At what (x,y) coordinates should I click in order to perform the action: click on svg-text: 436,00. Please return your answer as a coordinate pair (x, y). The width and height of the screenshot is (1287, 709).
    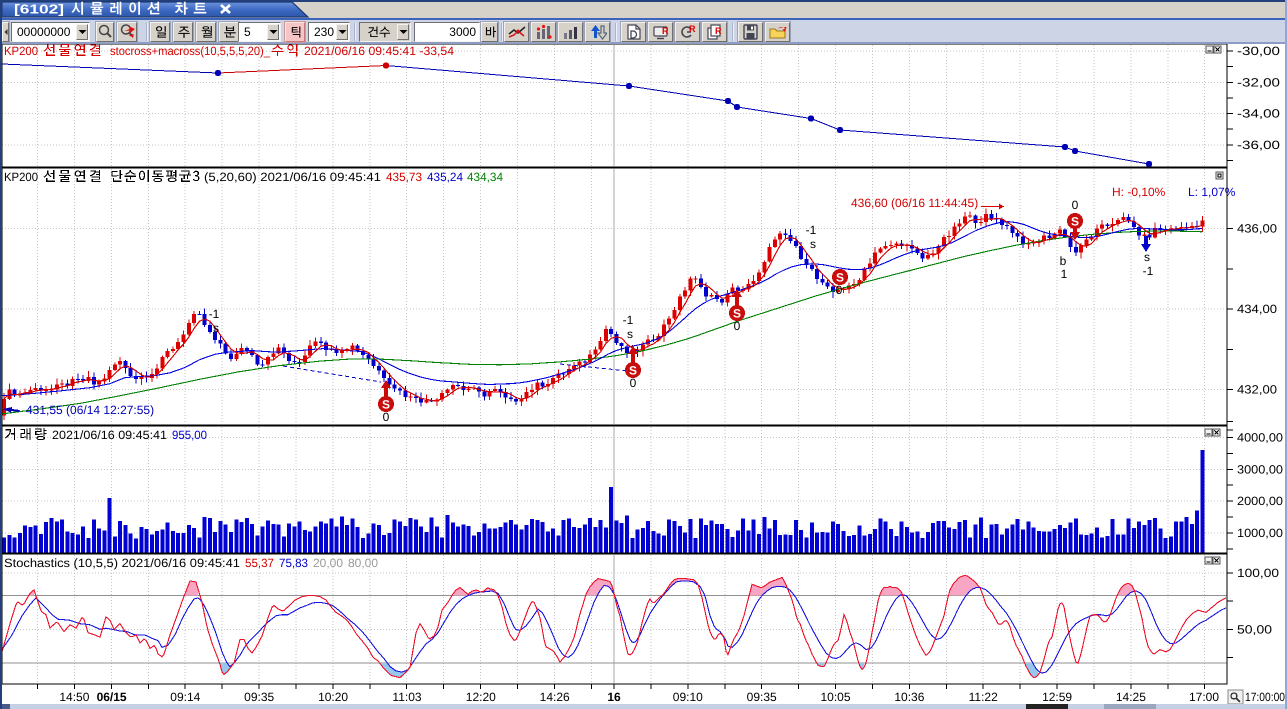
    Looking at the image, I should click on (1257, 229).